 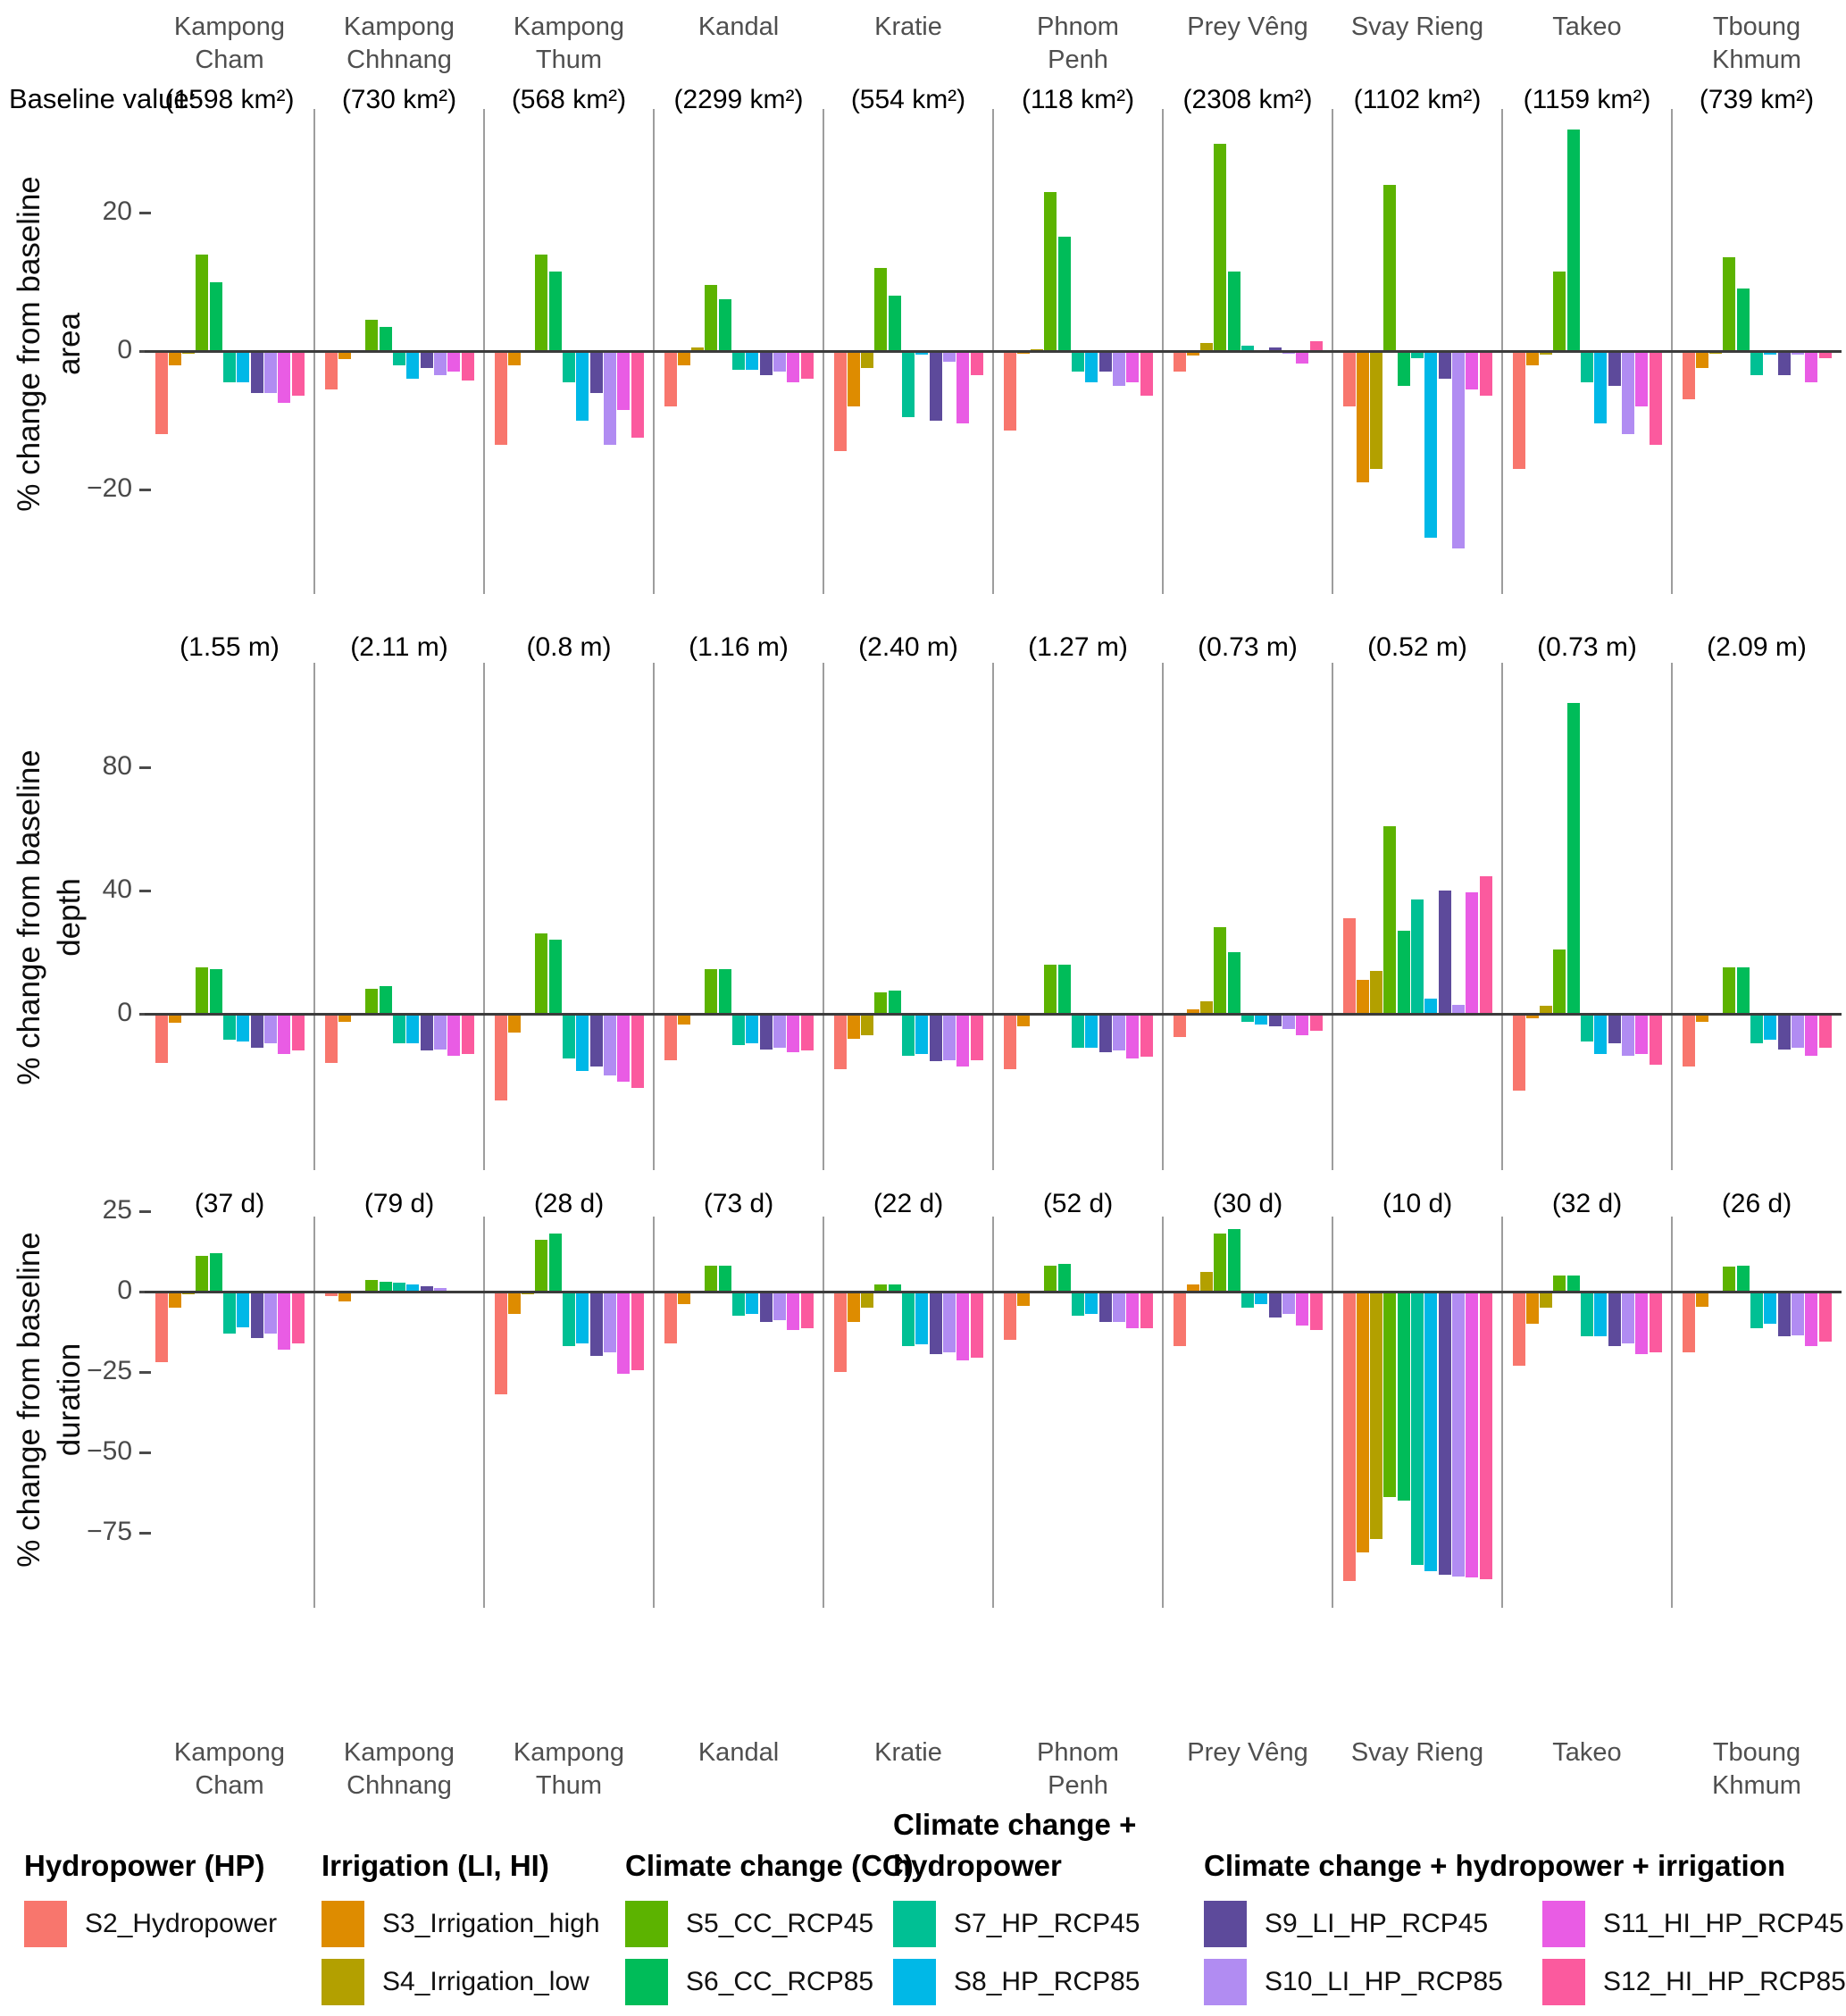 What do you see at coordinates (908, 27) in the screenshot?
I see `top-province-label: Kratie` at bounding box center [908, 27].